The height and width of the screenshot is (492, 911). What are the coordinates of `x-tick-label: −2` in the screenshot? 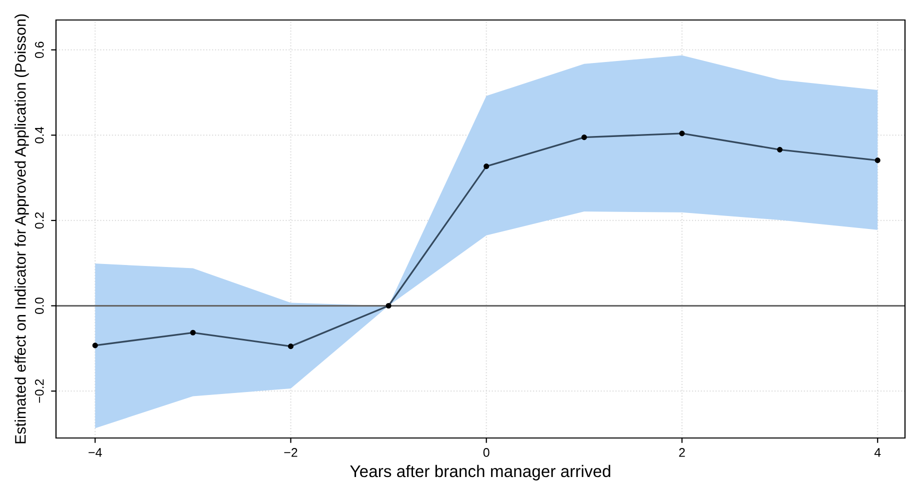 It's located at (291, 452).